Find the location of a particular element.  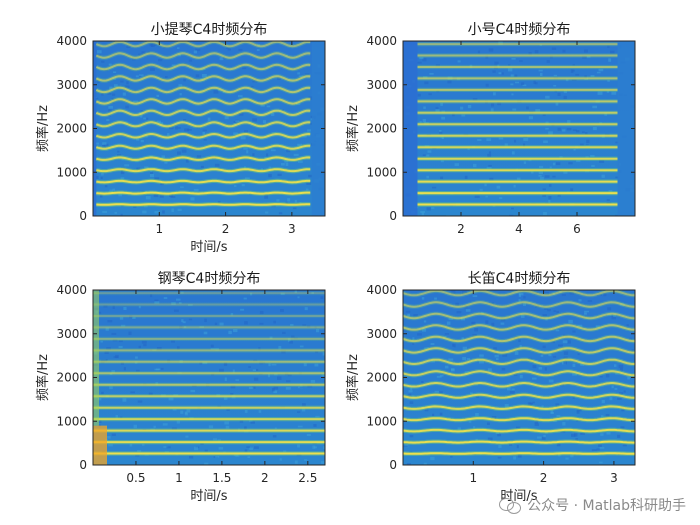

watermark: 公众号 · Matlab科研助手 is located at coordinates (592, 505).